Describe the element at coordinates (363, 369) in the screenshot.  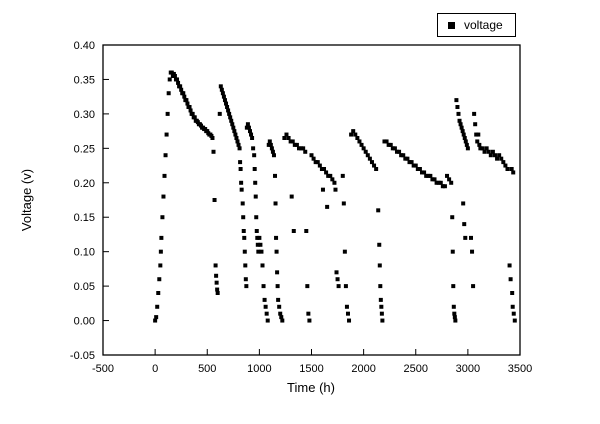
I see `x-tick-label: 2000` at that location.